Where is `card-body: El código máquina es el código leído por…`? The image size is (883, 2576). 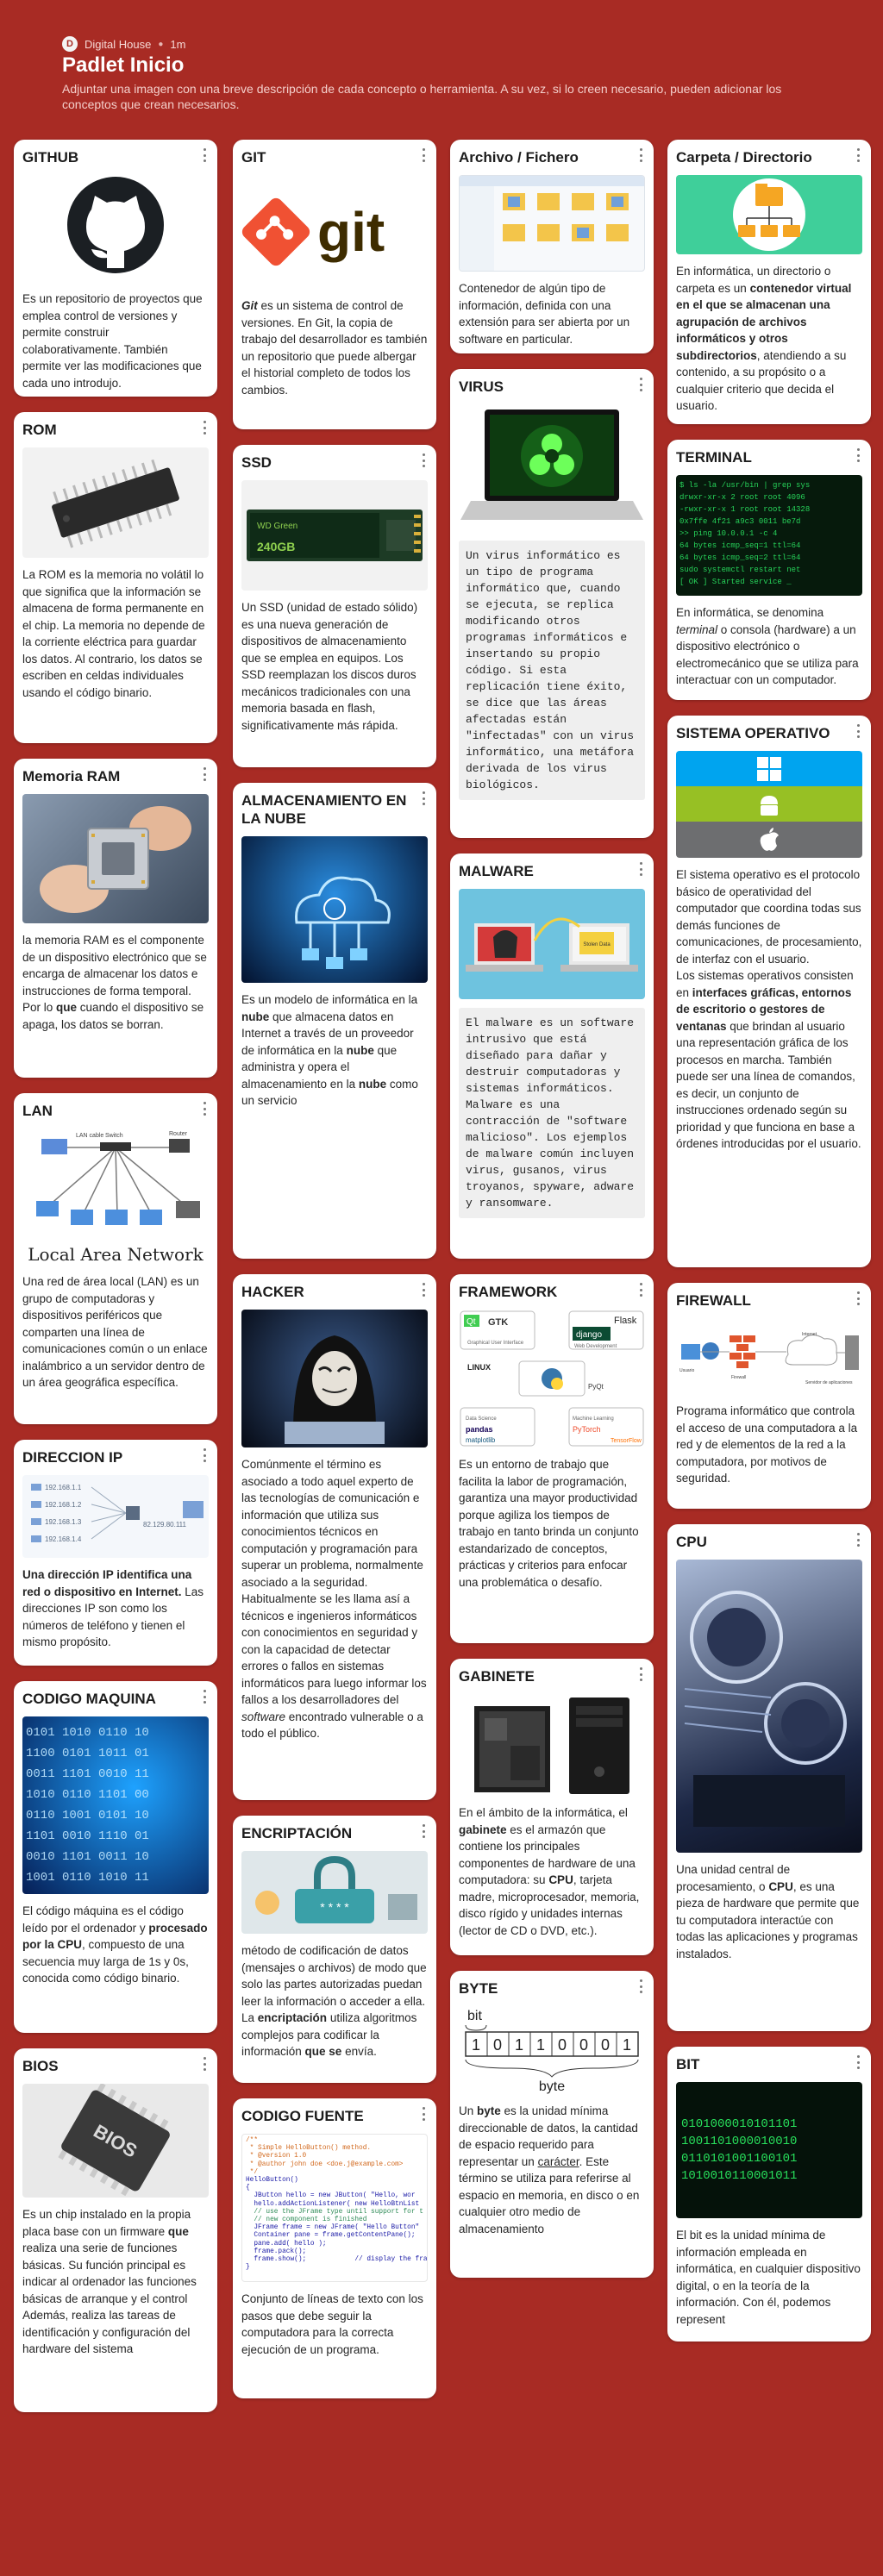
card-body: El código máquina es el código leído por… is located at coordinates (115, 1944).